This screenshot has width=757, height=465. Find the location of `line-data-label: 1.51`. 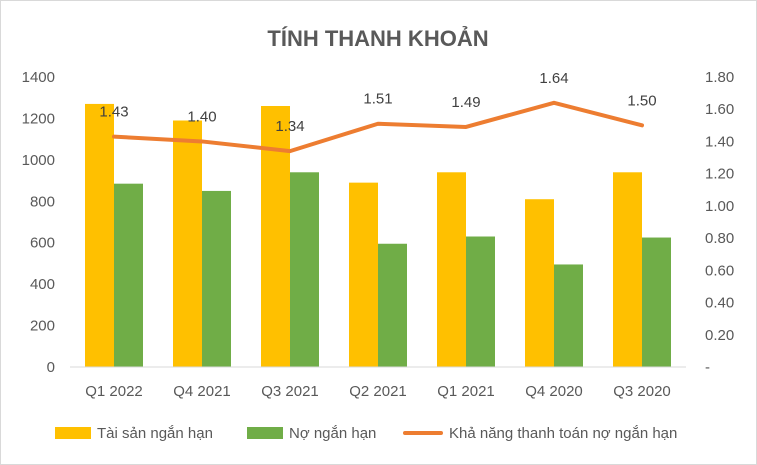

line-data-label: 1.51 is located at coordinates (377, 99).